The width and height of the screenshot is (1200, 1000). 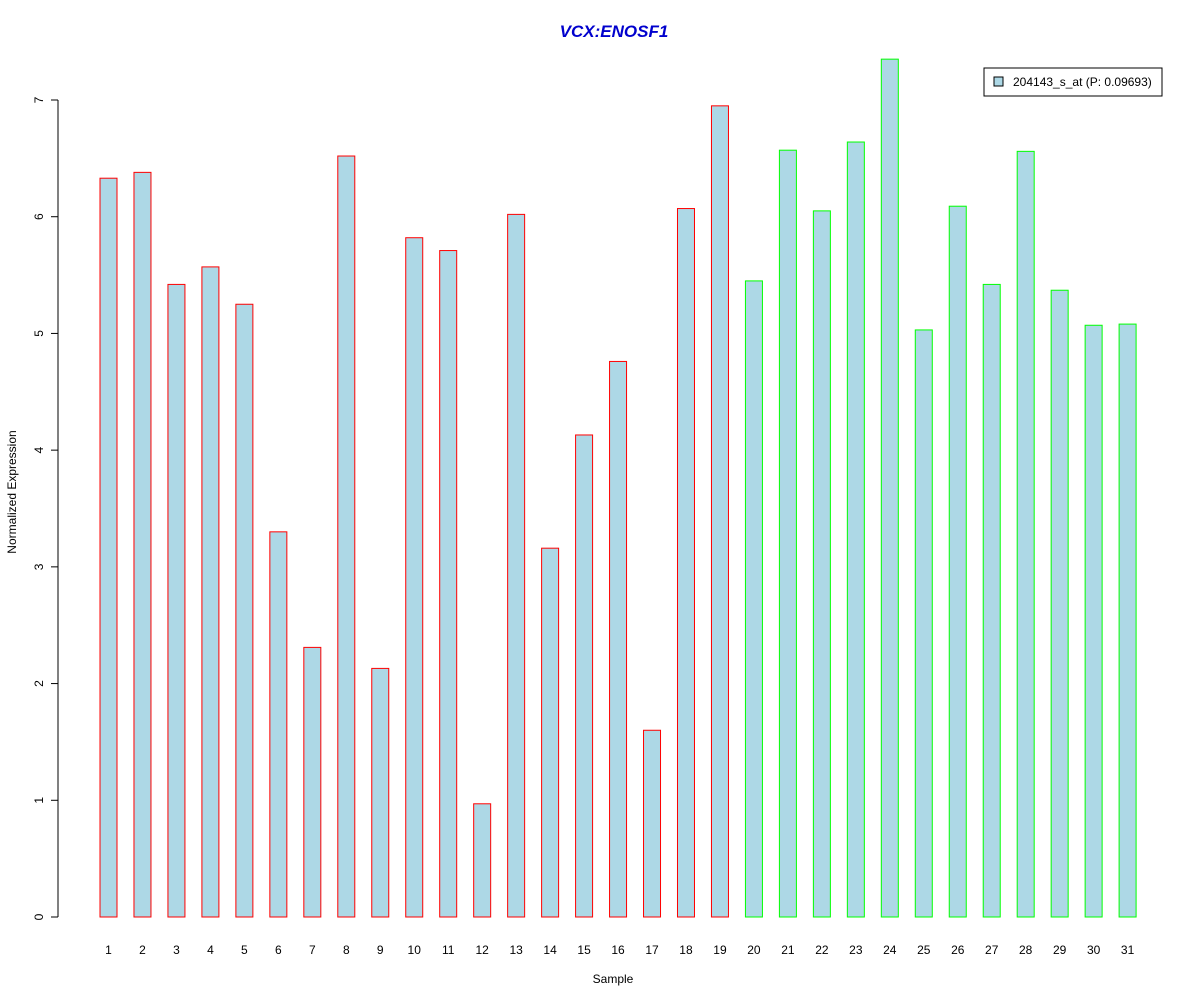 I want to click on x-tick-label: 17, so click(x=652, y=950).